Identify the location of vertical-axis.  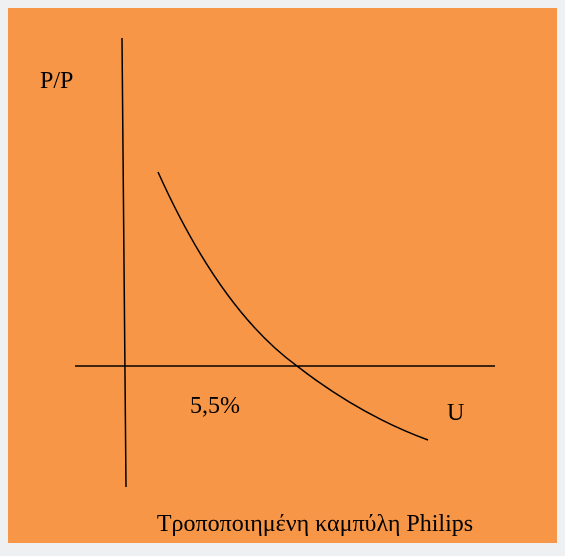
(124, 262).